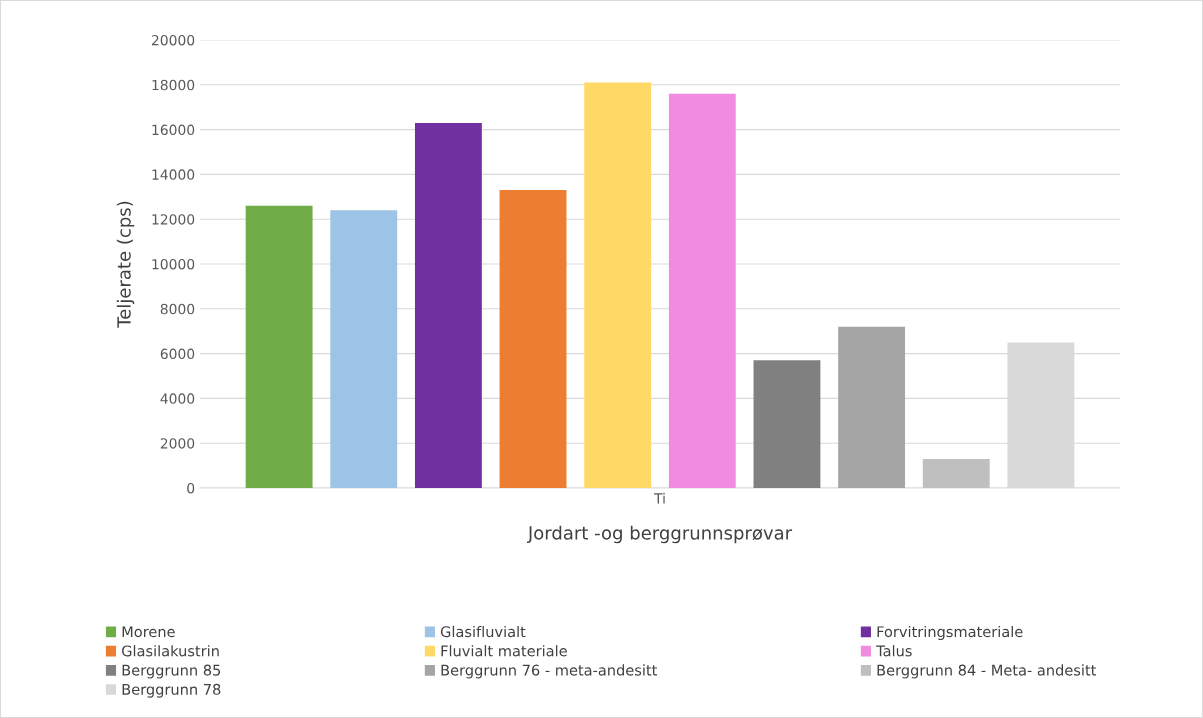  What do you see at coordinates (659, 534) in the screenshot?
I see `x-axis-title: Jordart -og berggrunnsprøvar` at bounding box center [659, 534].